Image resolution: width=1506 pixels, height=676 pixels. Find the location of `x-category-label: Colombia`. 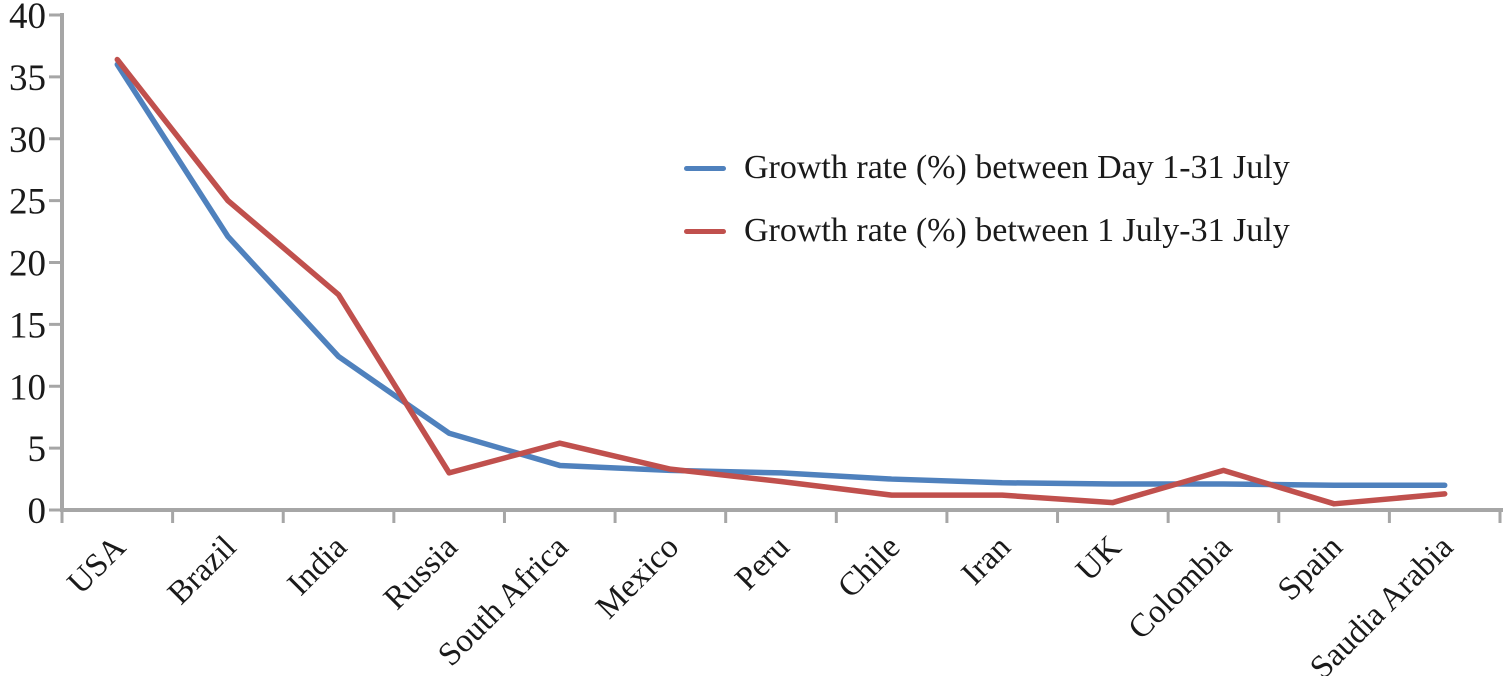

x-category-label: Colombia is located at coordinates (1181, 588).